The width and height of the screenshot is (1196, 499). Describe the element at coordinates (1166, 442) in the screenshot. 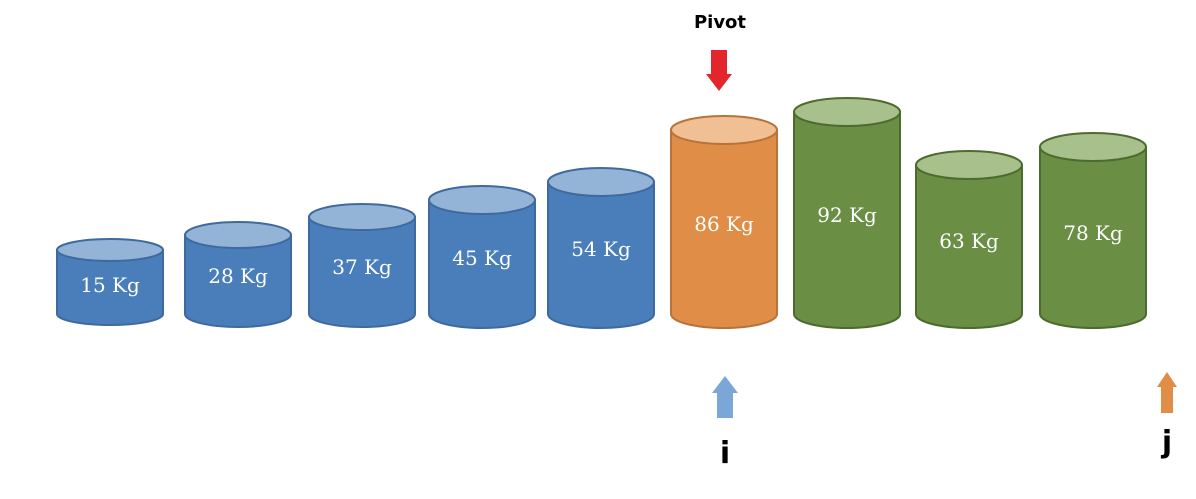

I see `j-pointer-label: j` at that location.